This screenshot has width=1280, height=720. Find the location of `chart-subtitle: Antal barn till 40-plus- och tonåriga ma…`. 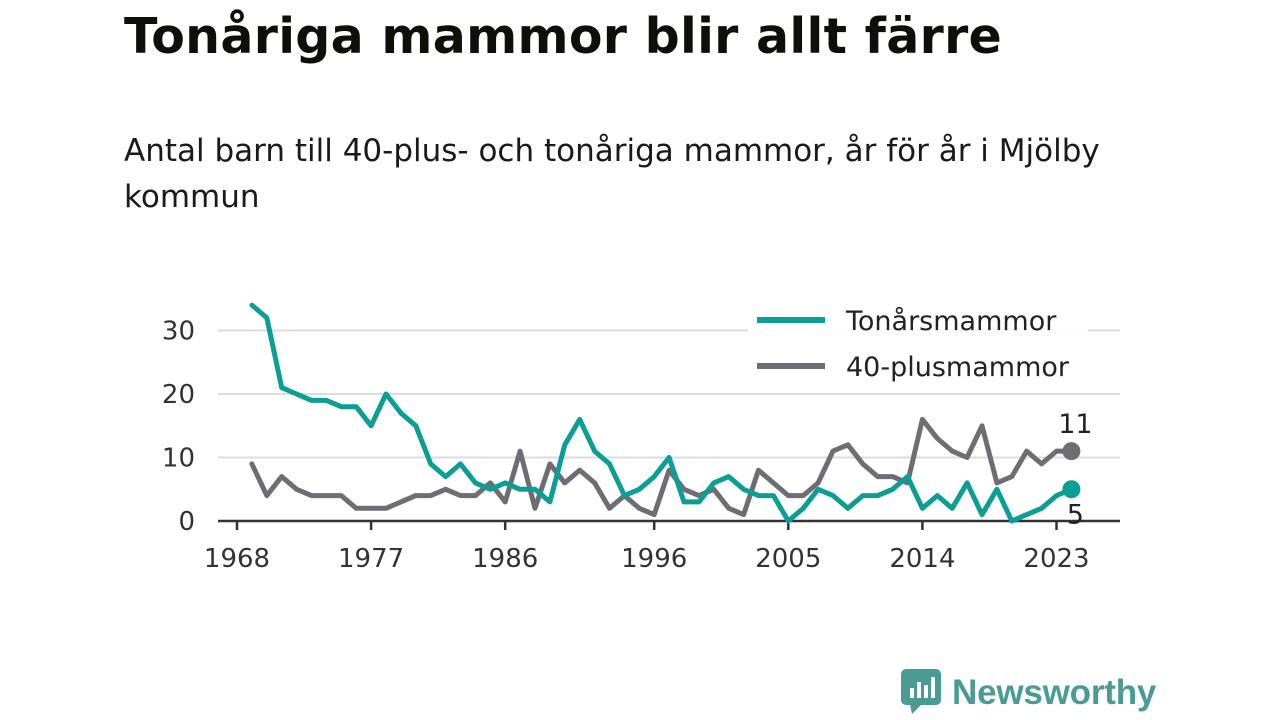

chart-subtitle: Antal barn till 40-plus- och tonåriga ma… is located at coordinates (612, 174).